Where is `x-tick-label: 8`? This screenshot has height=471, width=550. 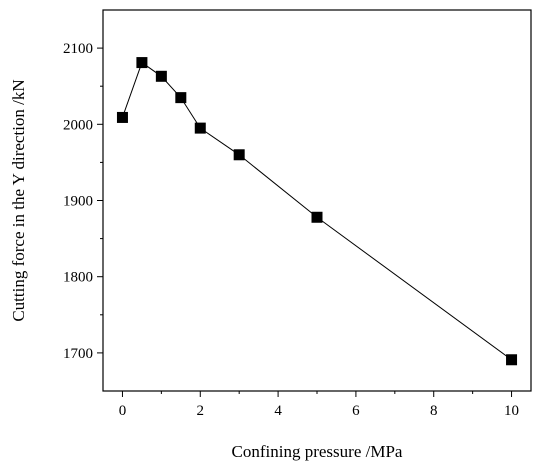
x-tick-label: 8 is located at coordinates (434, 411).